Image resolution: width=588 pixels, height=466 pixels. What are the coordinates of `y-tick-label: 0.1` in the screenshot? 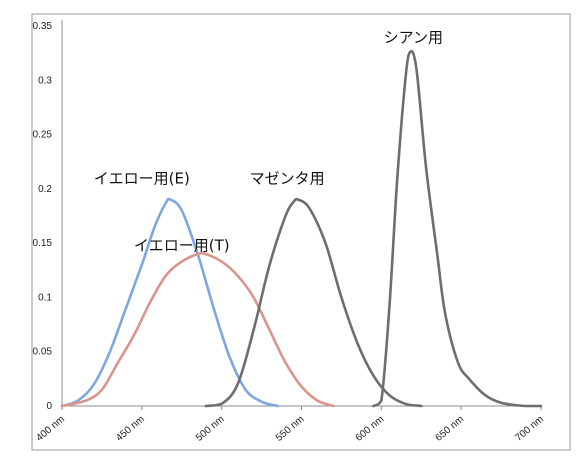 It's located at (45, 297).